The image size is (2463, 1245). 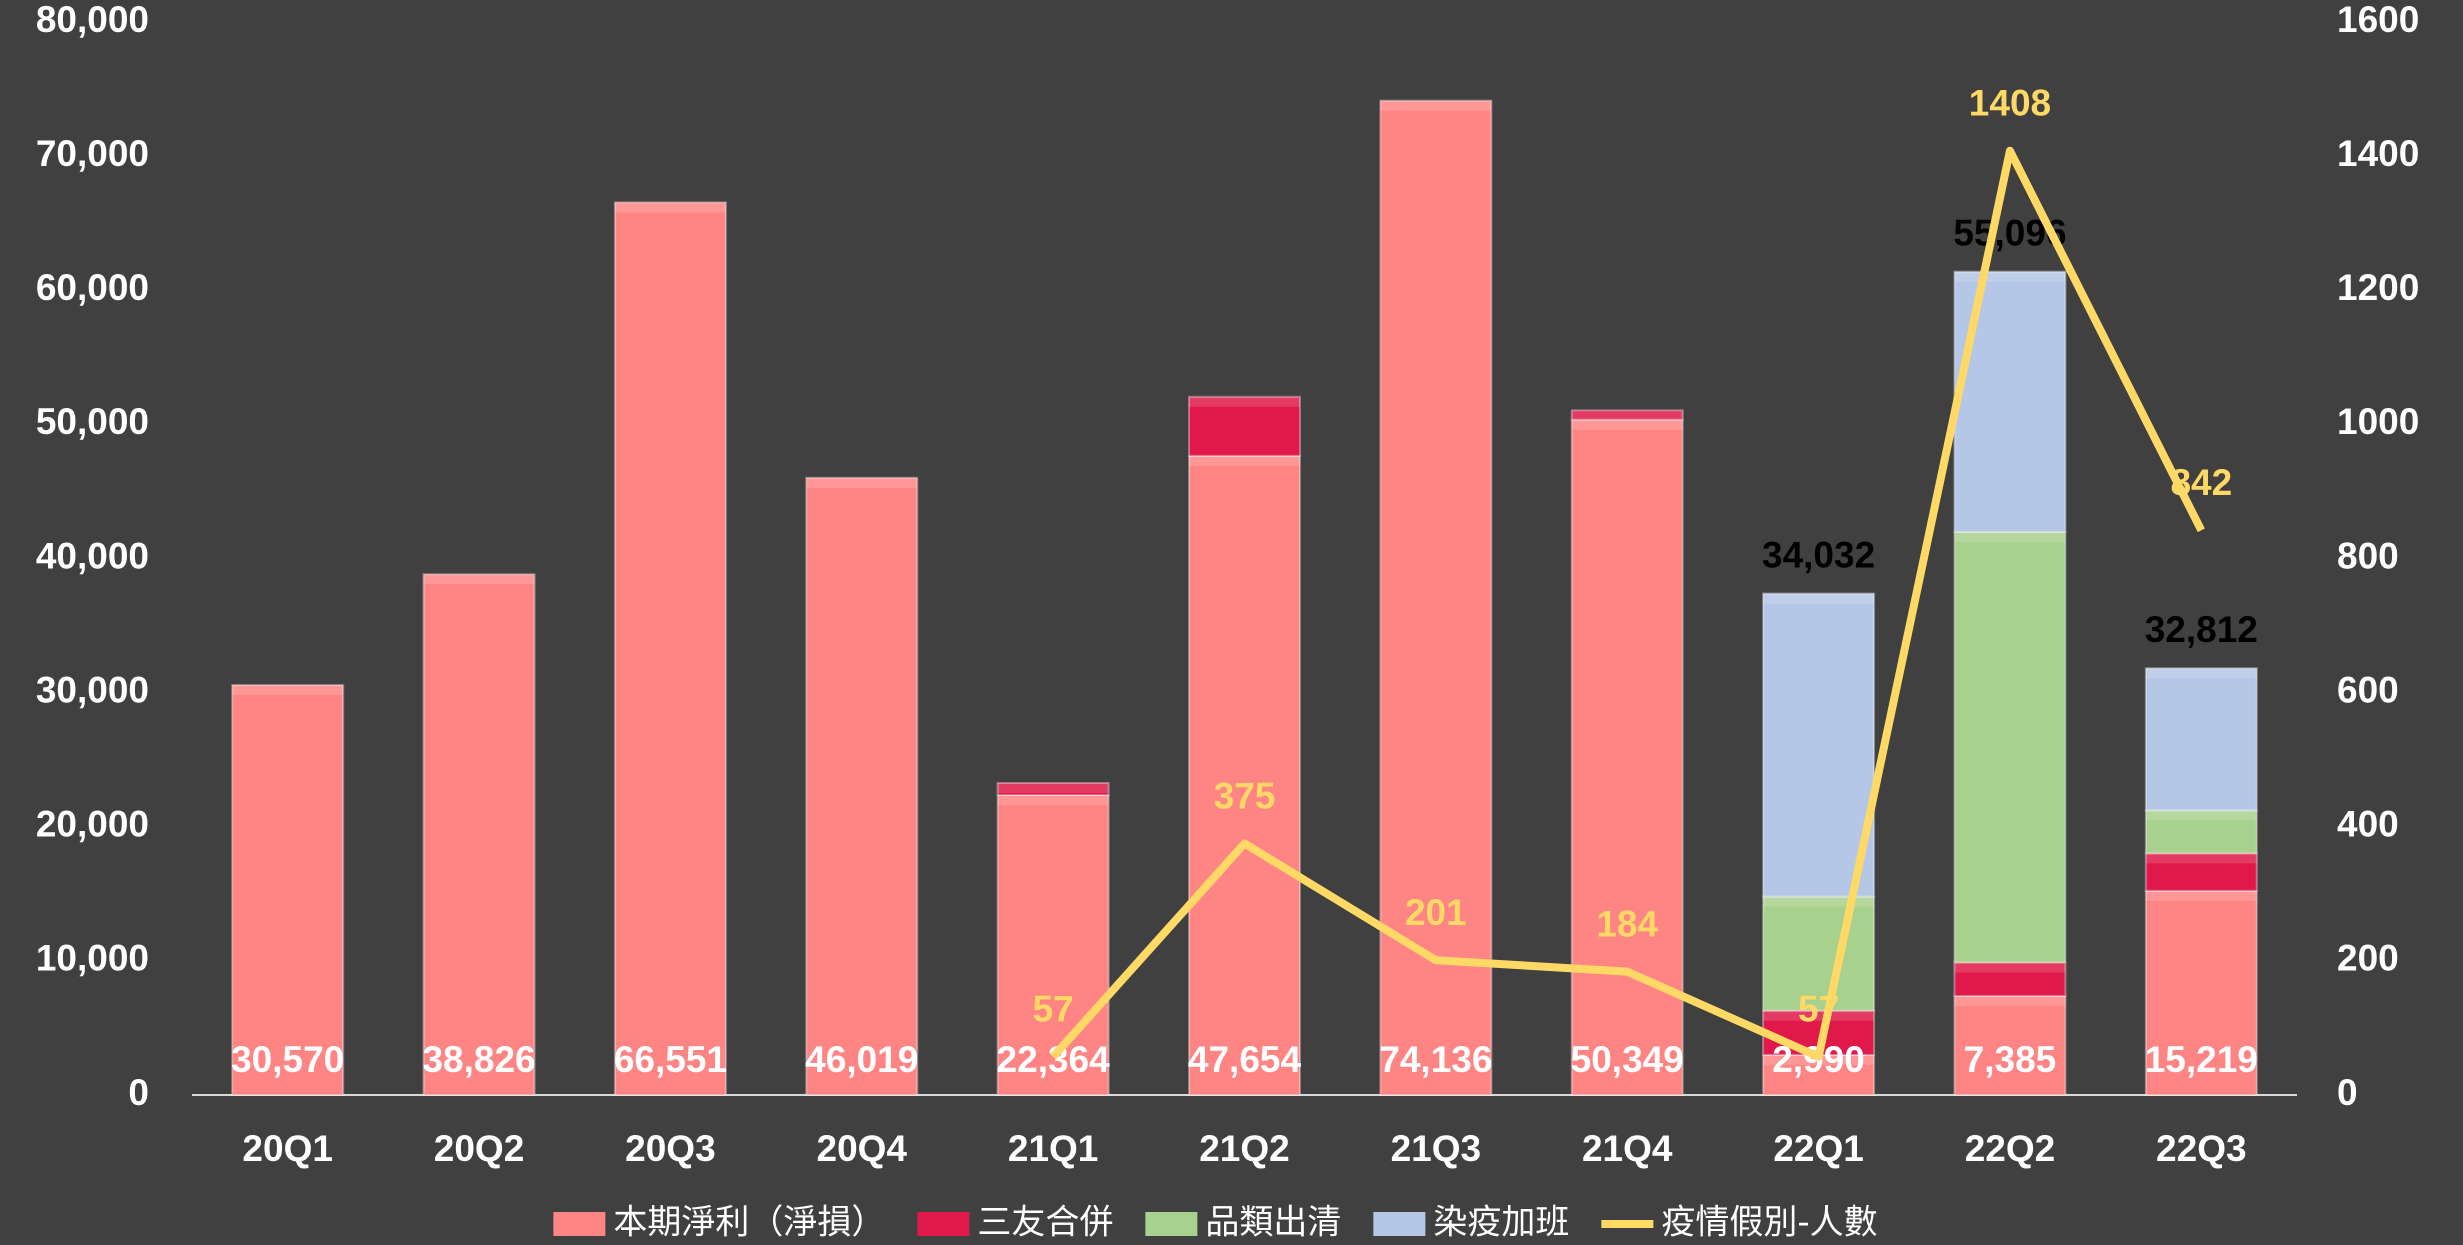 I want to click on legend-label: 本期淨利（淨損）, so click(x=749, y=1223).